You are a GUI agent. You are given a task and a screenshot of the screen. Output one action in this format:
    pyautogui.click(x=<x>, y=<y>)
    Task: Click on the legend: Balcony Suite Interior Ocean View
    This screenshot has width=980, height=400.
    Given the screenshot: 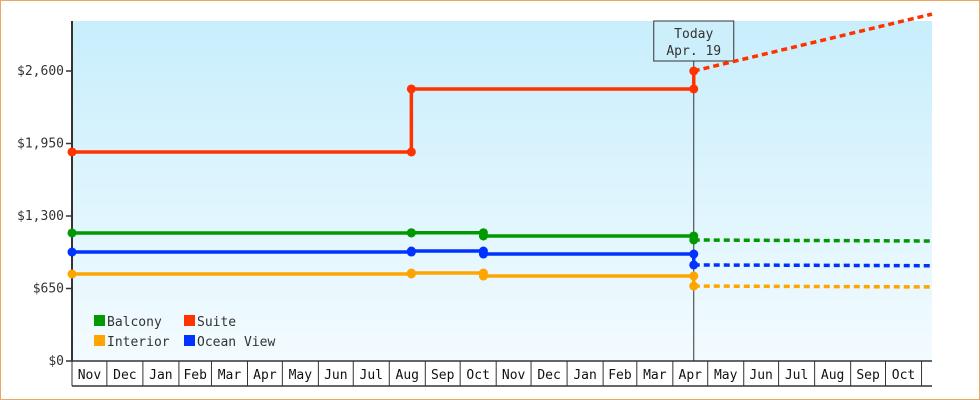 What is the action you would take?
    pyautogui.click(x=184, y=332)
    